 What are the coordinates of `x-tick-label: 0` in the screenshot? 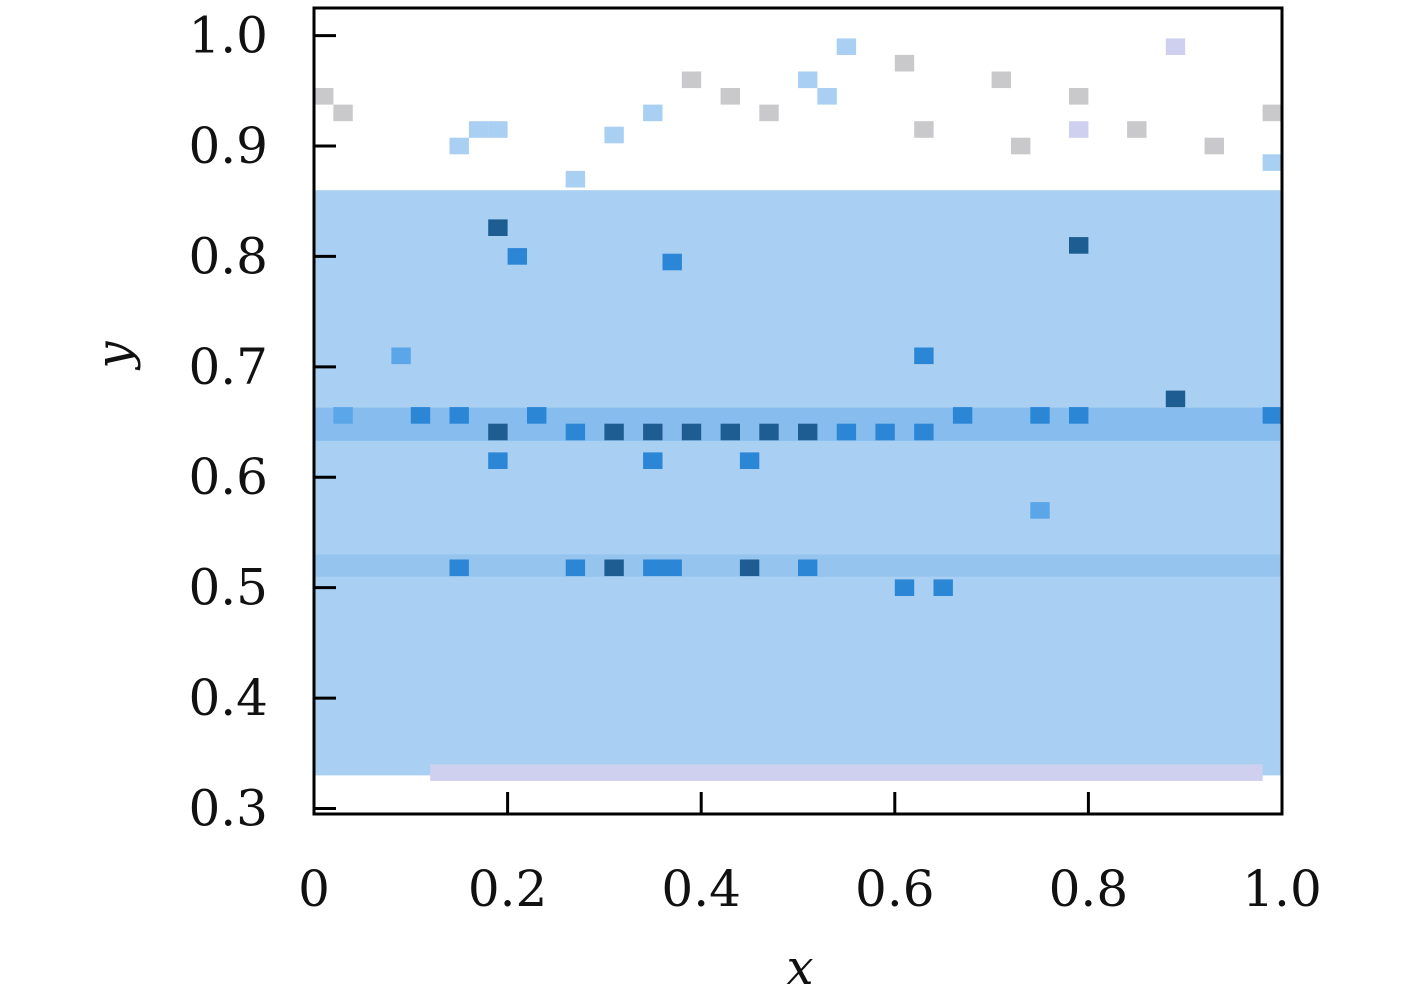 It's located at (314, 889).